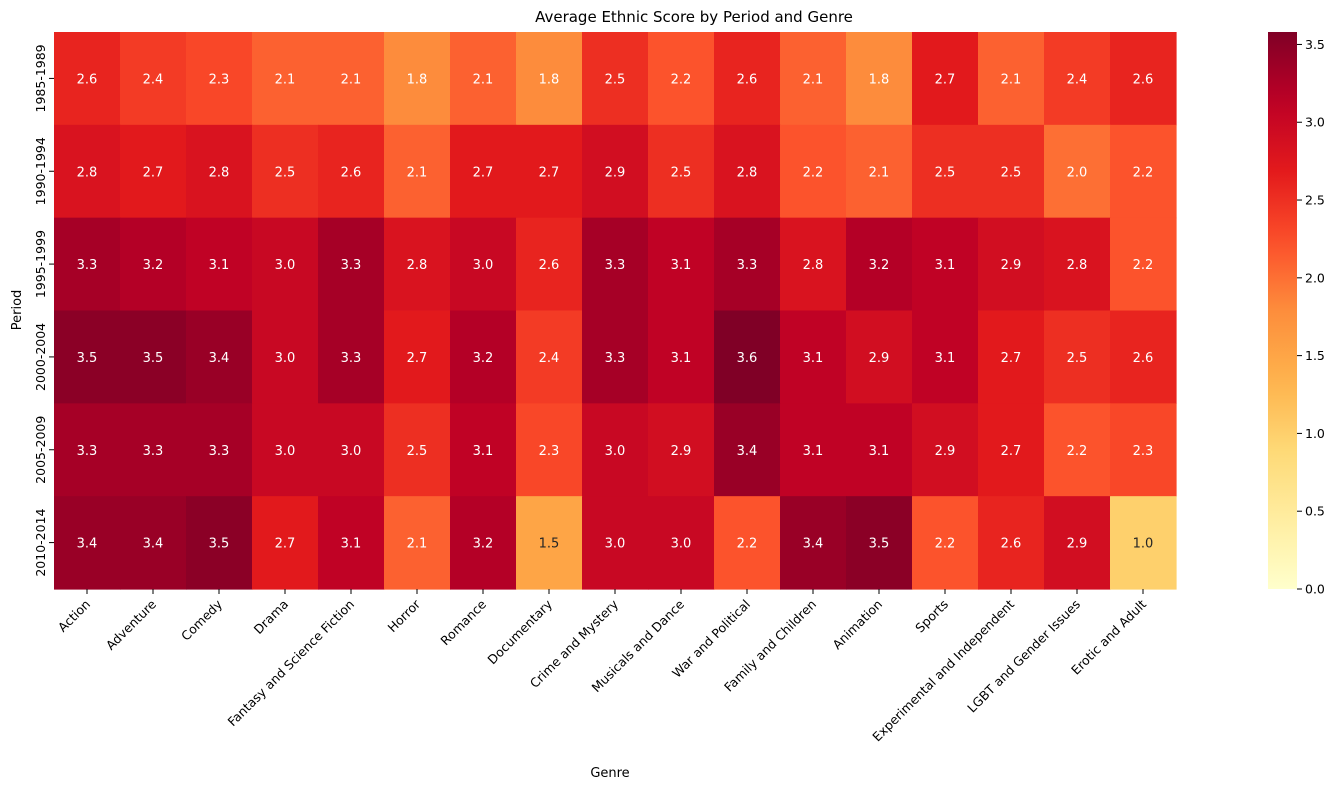  I want to click on y-tick-label: 2000-2004, so click(40, 357).